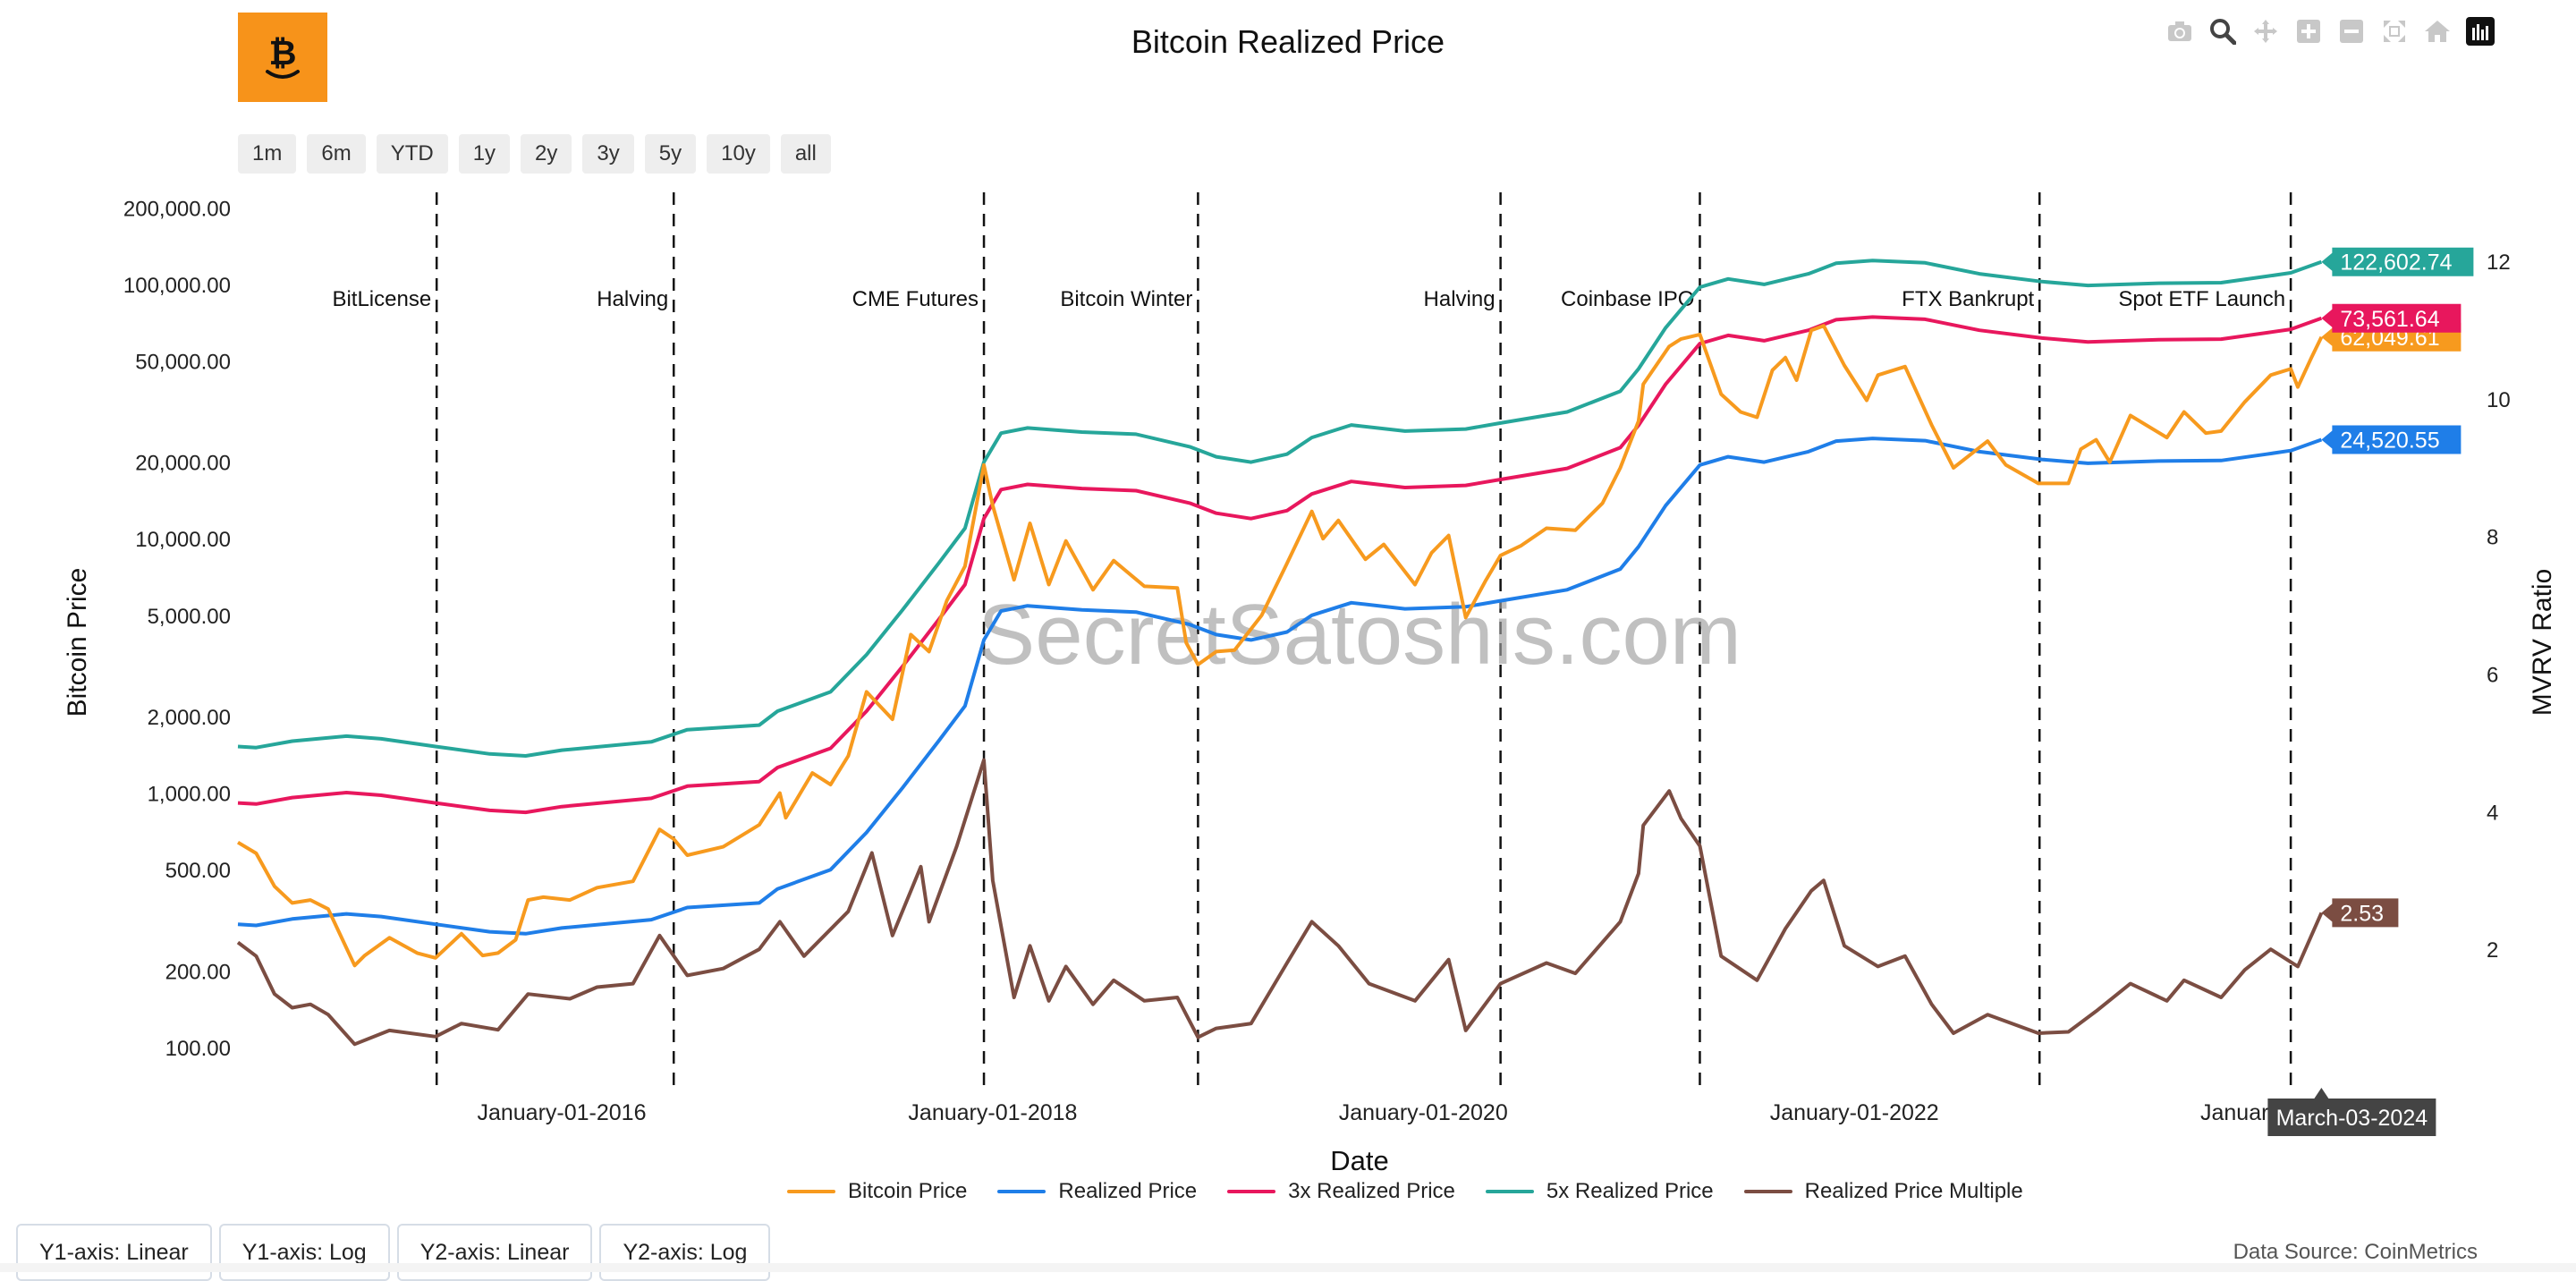  What do you see at coordinates (2499, 400) in the screenshot?
I see `y2-tick-label: 10` at bounding box center [2499, 400].